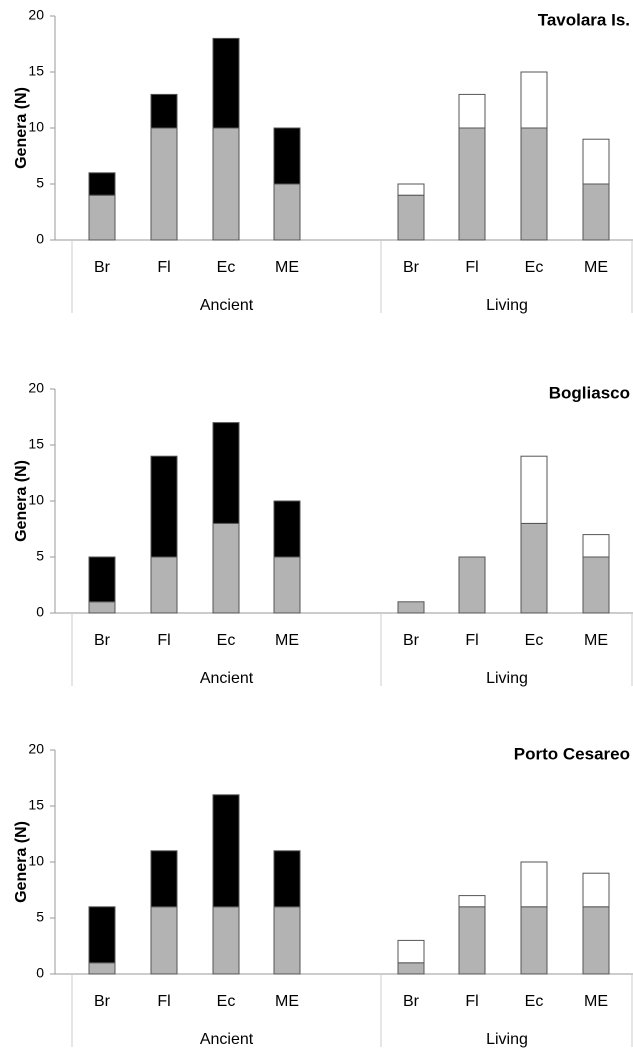 Image resolution: width=633 pixels, height=1049 pixels. Describe the element at coordinates (589, 392) in the screenshot. I see `chart-title: Bogliasco` at that location.